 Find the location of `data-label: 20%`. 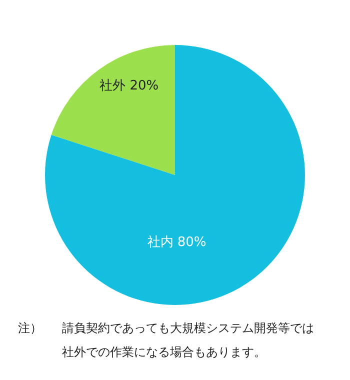

data-label: 20% is located at coordinates (144, 86).